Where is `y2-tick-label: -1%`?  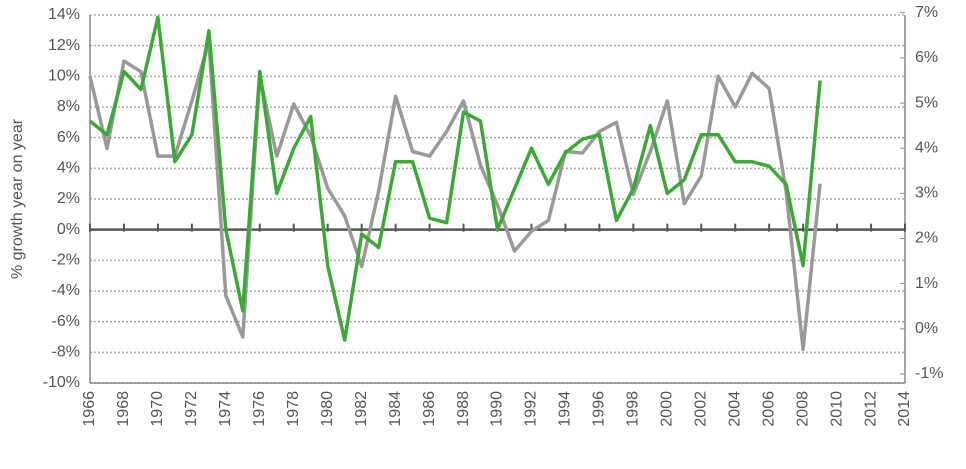 y2-tick-label: -1% is located at coordinates (929, 373).